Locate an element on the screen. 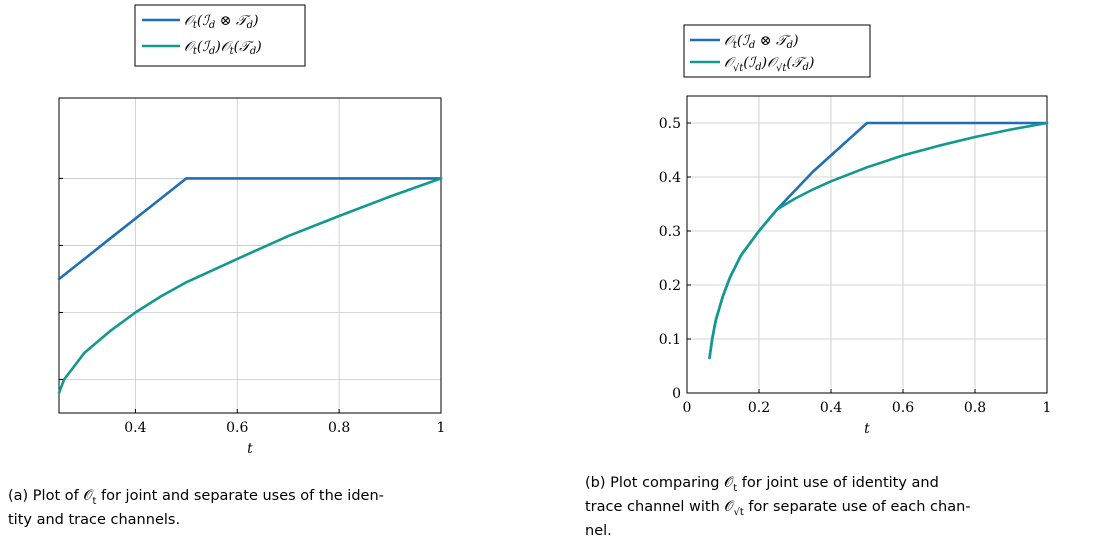  chart-b-legend-label-1: 𝒪t(ℐd ⊗ 𝒯d) is located at coordinates (761, 42).